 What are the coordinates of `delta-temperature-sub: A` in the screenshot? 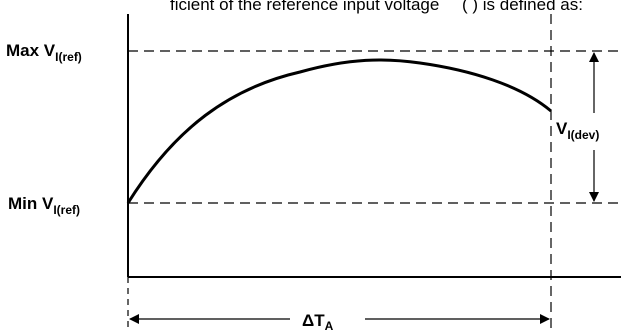 It's located at (329, 324).